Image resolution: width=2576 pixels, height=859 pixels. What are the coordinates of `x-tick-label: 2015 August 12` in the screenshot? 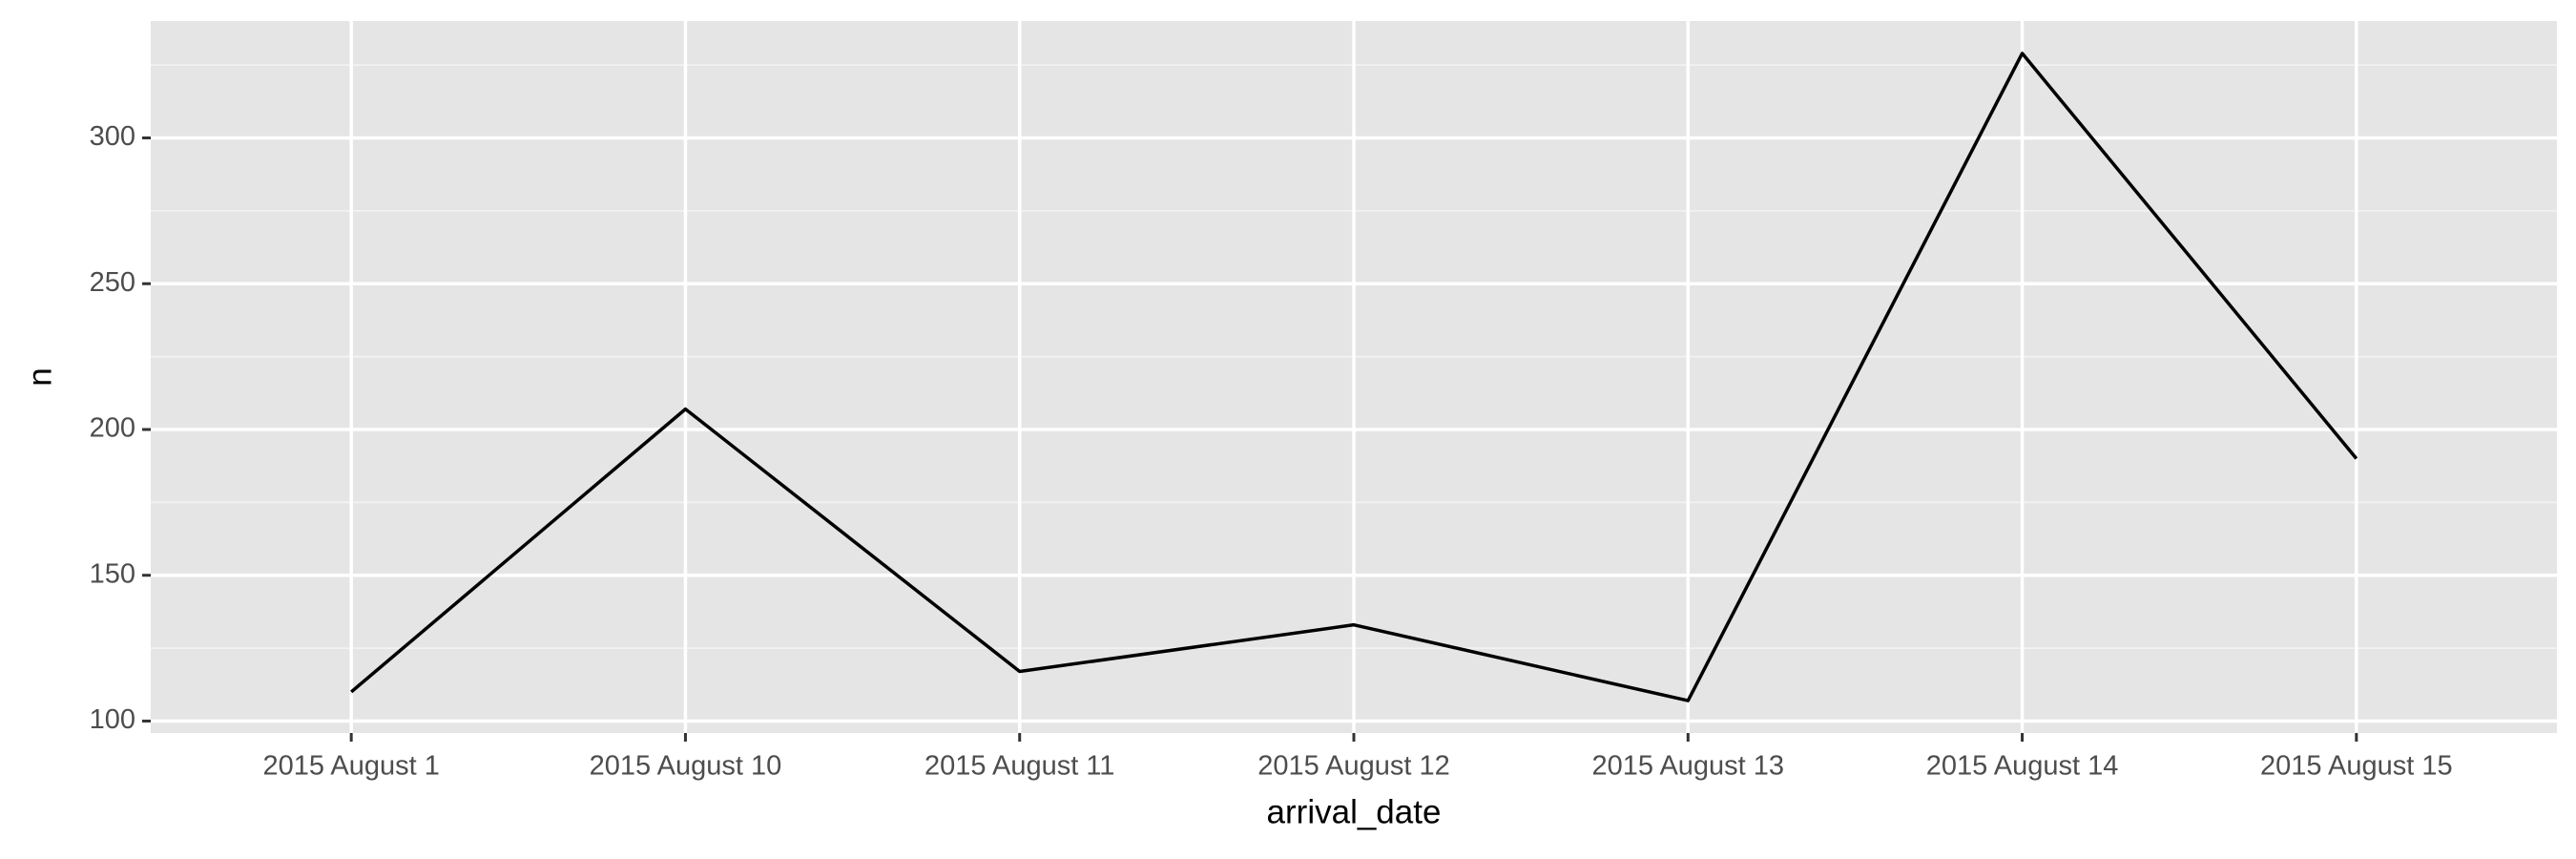 It's located at (1353, 766).